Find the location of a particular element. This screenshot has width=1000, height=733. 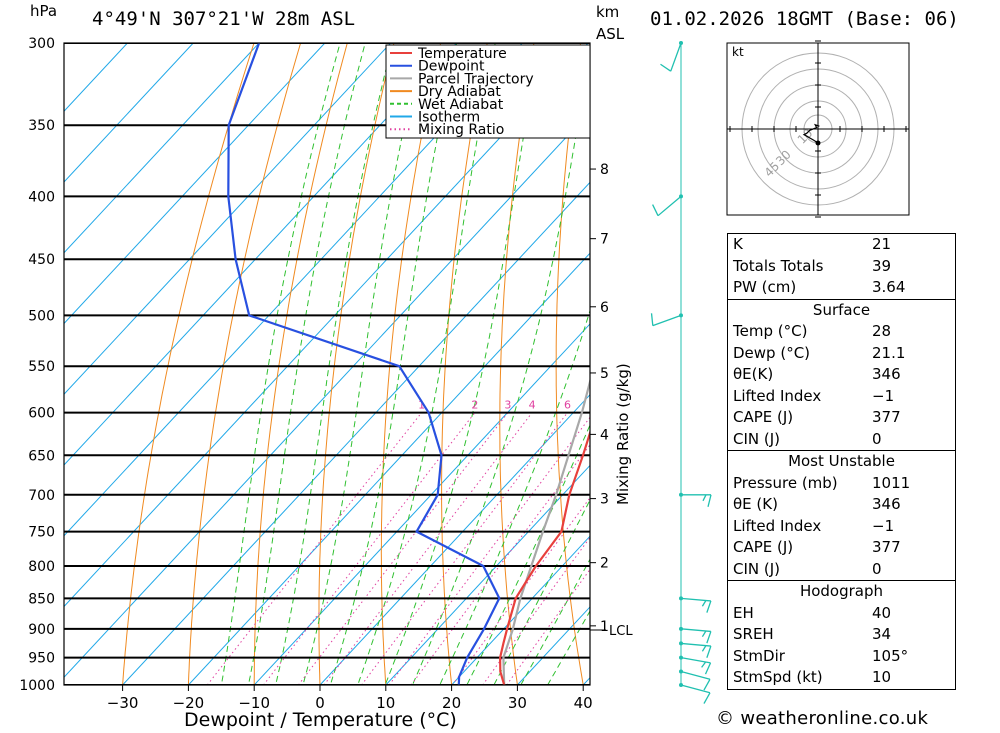

km-tick-label: 8 is located at coordinates (604, 170).